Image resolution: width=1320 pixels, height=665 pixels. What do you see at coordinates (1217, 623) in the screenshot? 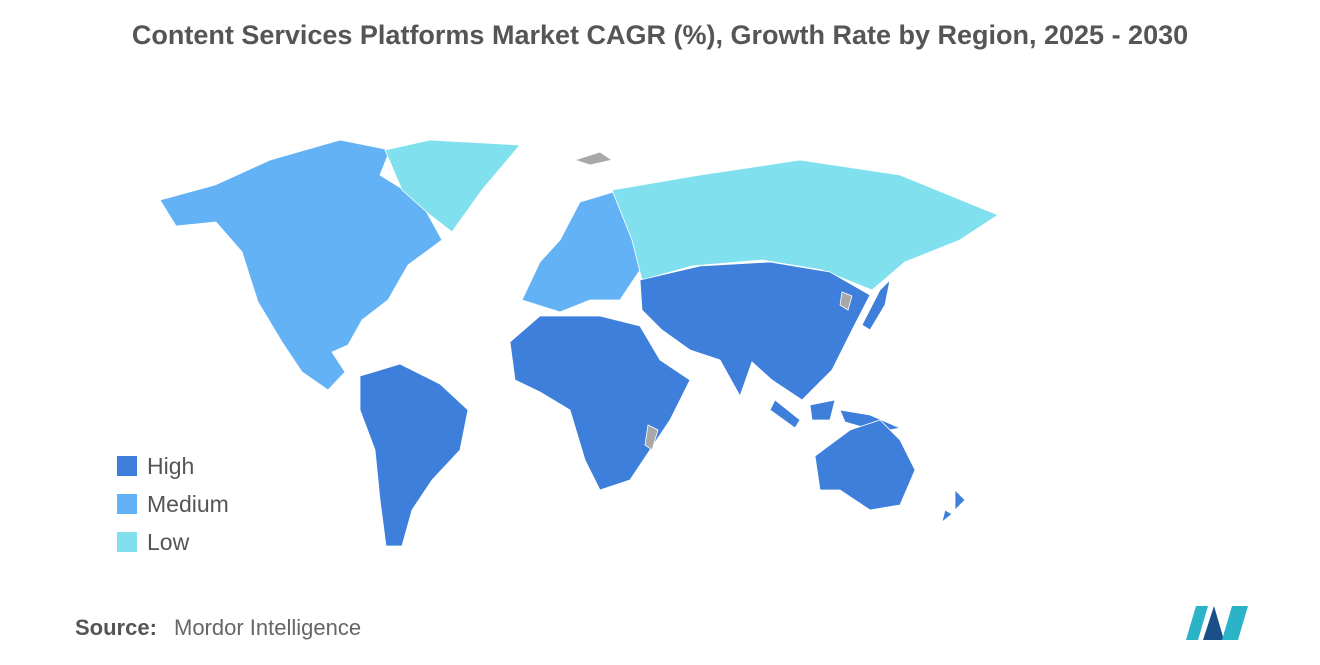
I see `logo` at bounding box center [1217, 623].